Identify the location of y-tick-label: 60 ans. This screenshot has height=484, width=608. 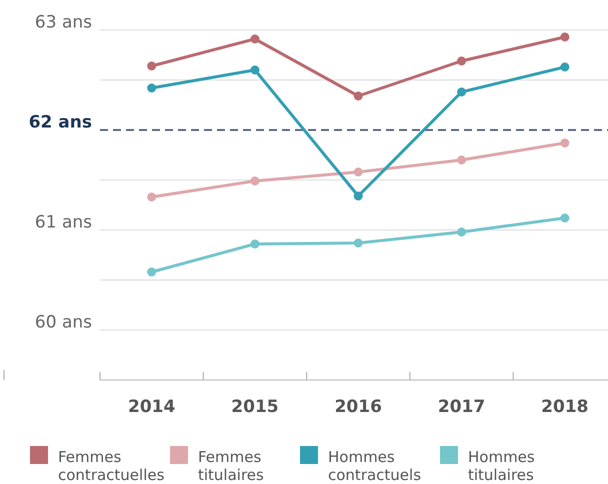
(63, 322).